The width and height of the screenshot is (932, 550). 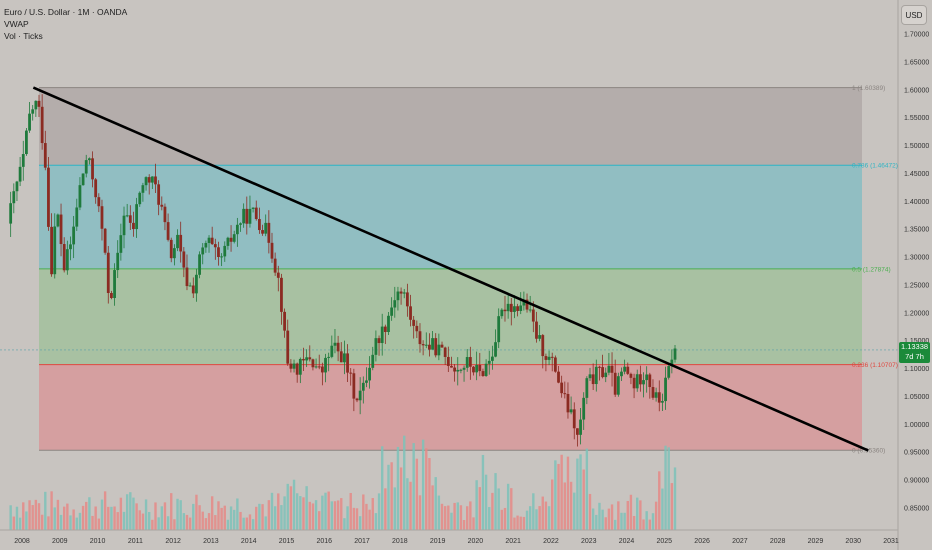 What do you see at coordinates (60, 541) in the screenshot?
I see `x-tick-label: 2009` at bounding box center [60, 541].